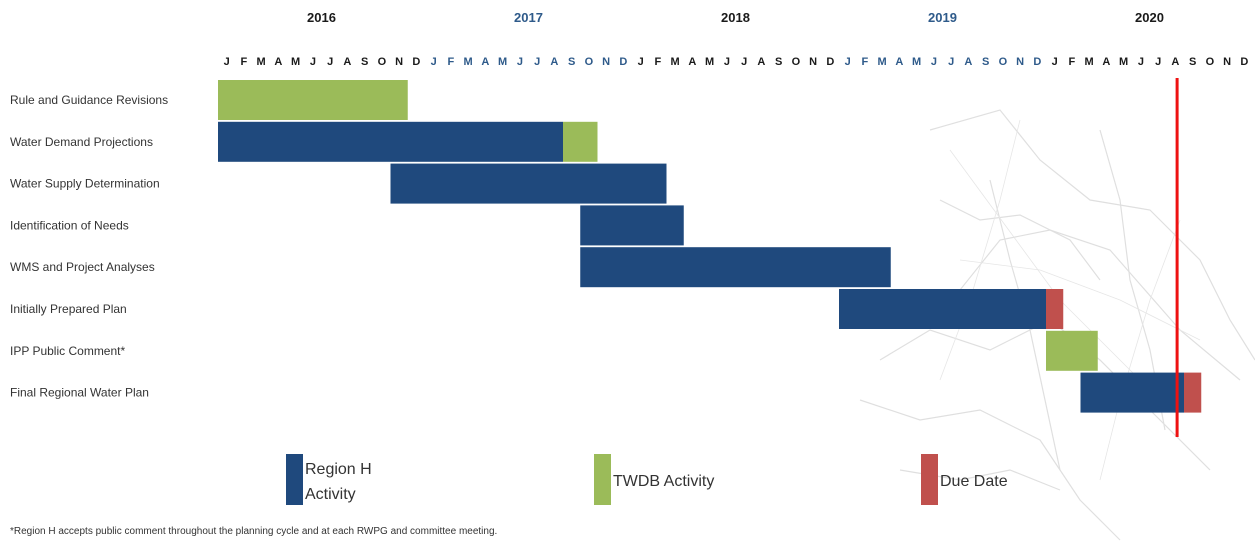  I want to click on task-label: Initially Prepared Plan, so click(68, 309).